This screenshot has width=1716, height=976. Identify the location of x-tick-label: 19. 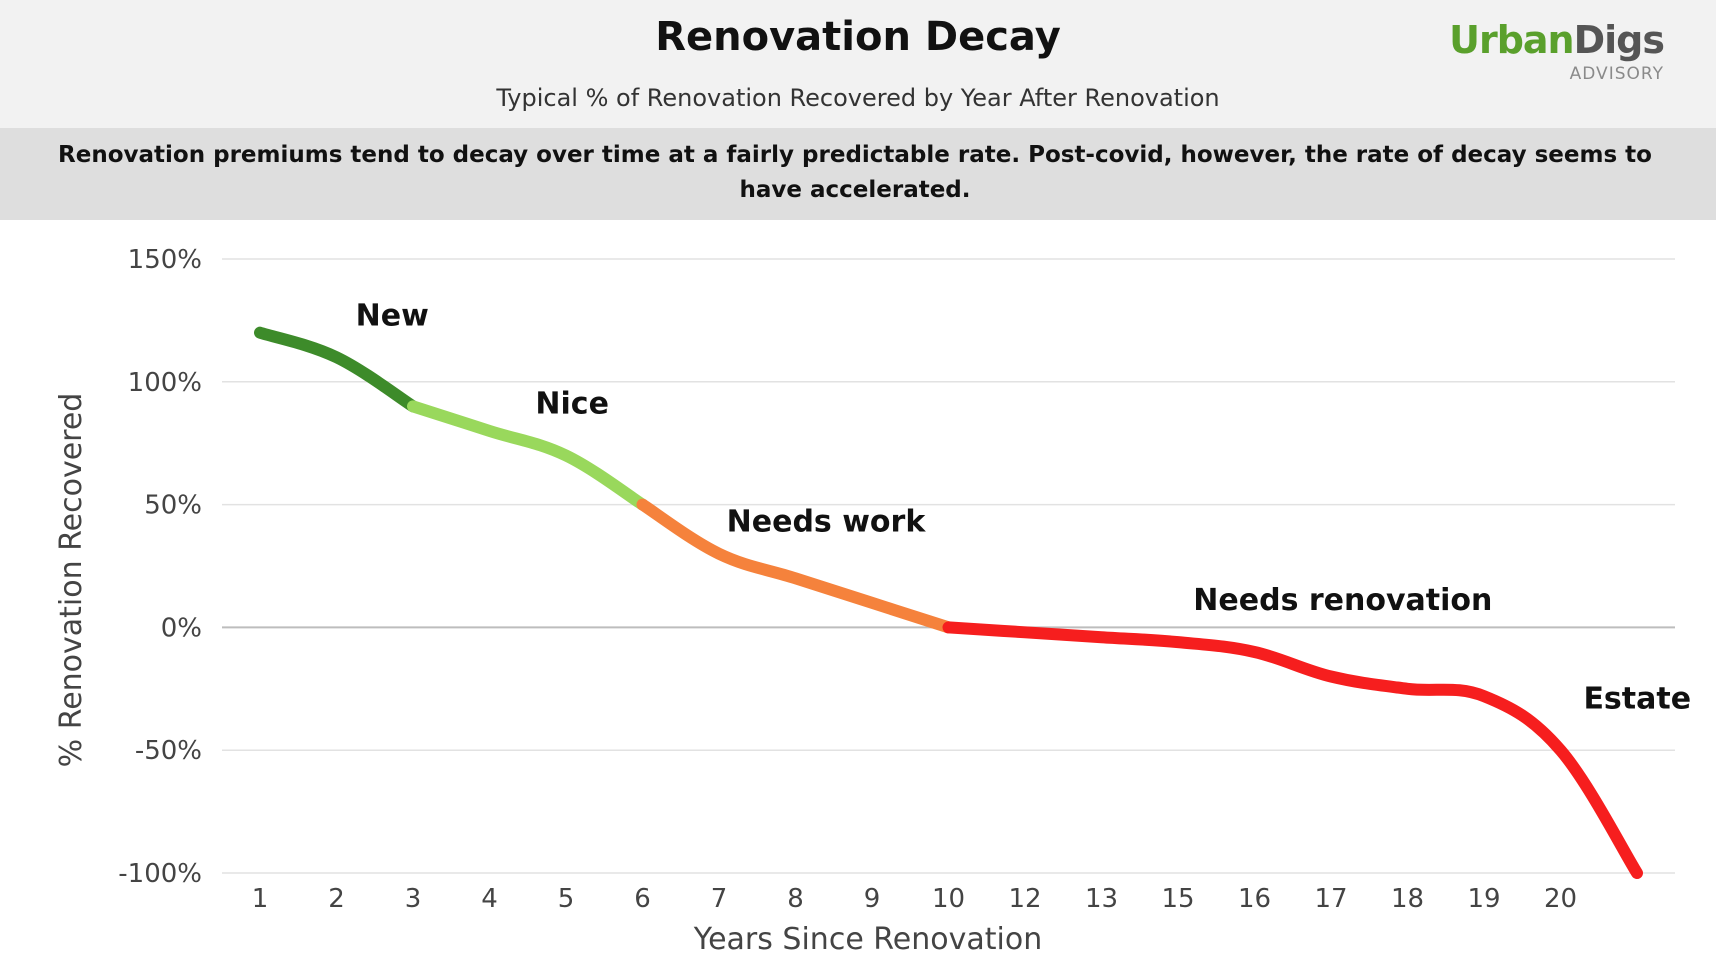
(1483, 899).